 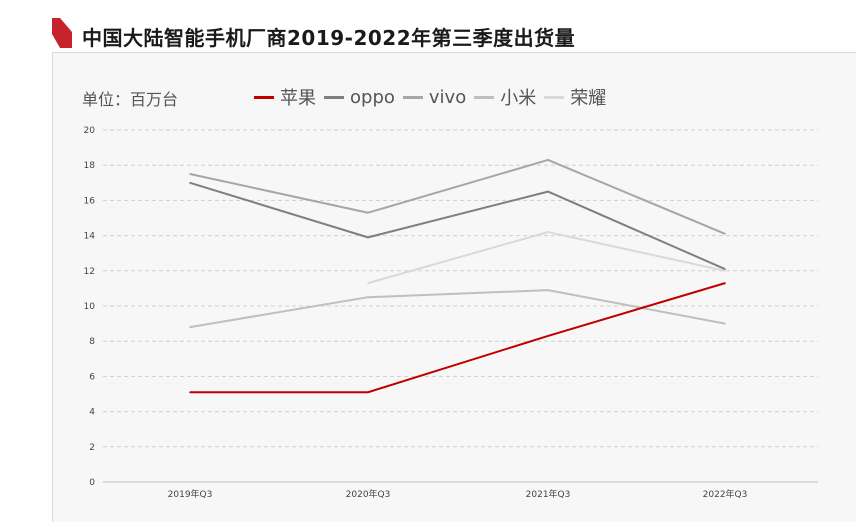 What do you see at coordinates (92, 448) in the screenshot?
I see `y-tick-label: 2` at bounding box center [92, 448].